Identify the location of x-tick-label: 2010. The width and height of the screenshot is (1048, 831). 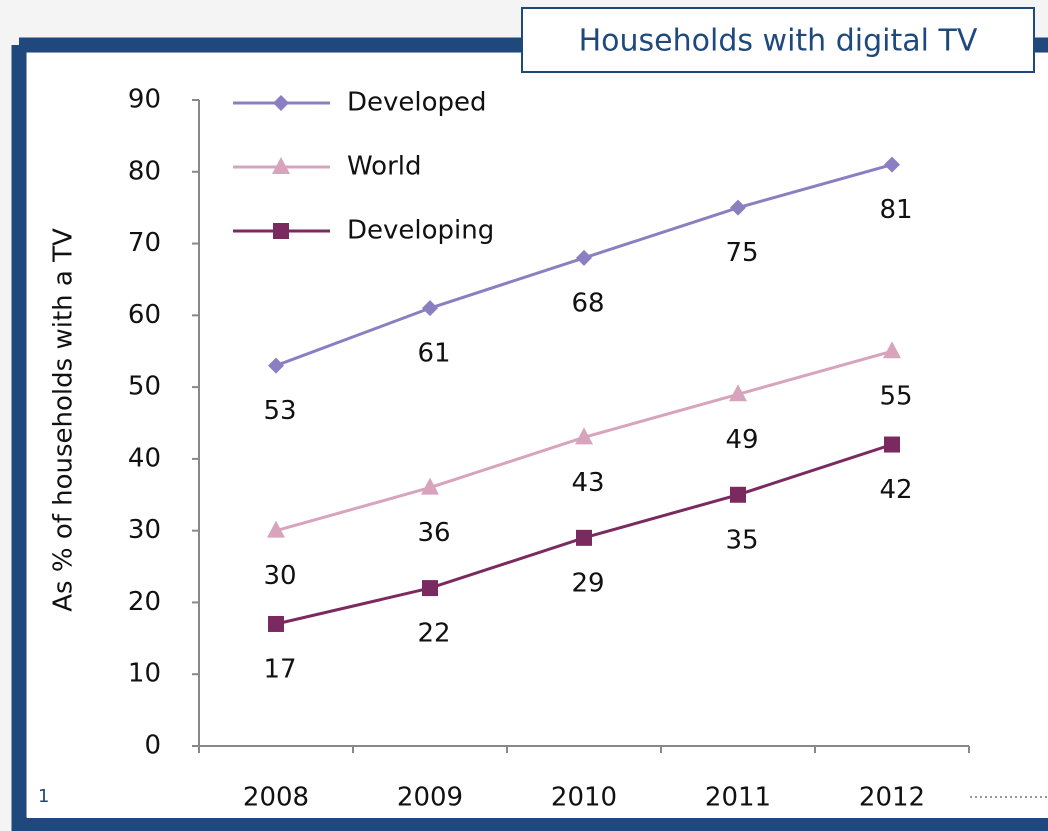
(584, 798).